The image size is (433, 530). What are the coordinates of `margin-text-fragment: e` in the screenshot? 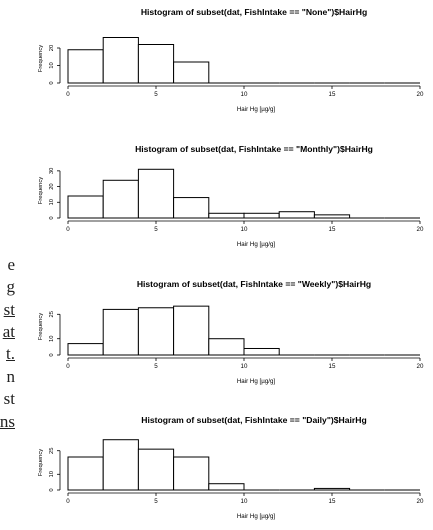 It's located at (11, 264).